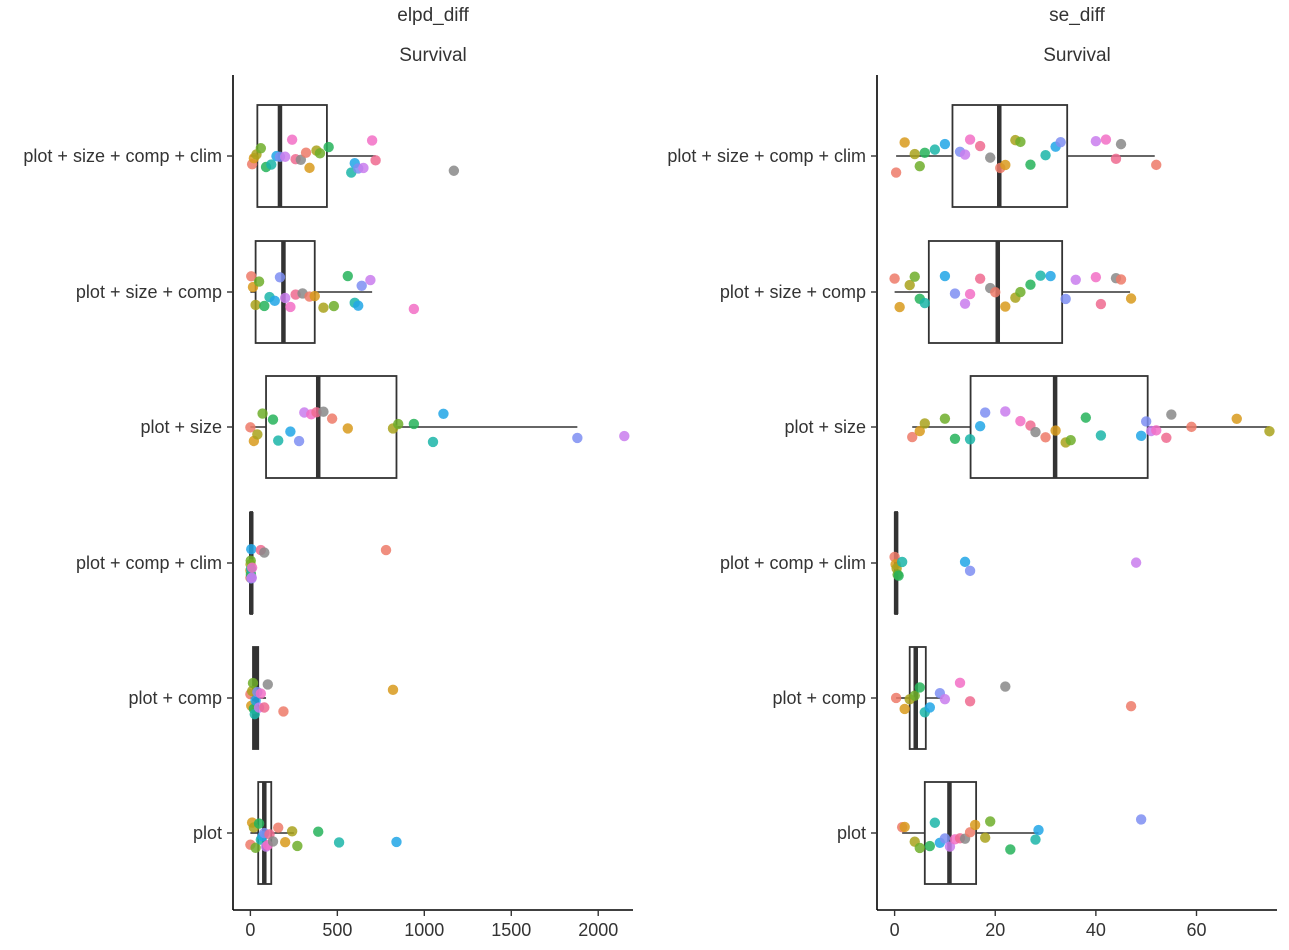  I want to click on y-tick-label: plot + size + comp + clim, so click(766, 156).